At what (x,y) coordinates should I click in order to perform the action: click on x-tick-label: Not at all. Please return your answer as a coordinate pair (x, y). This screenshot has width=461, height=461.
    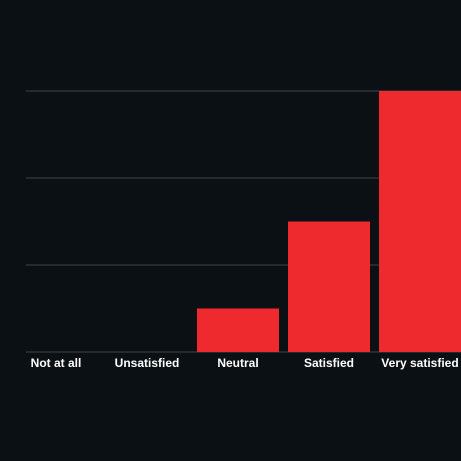
    Looking at the image, I should click on (56, 363).